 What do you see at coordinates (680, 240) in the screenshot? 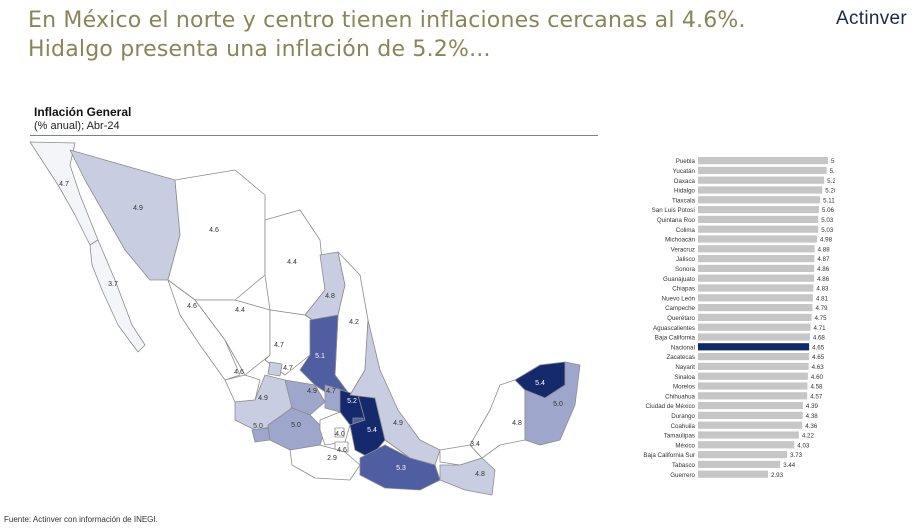
I see `bar-category-label: Michoacán` at bounding box center [680, 240].